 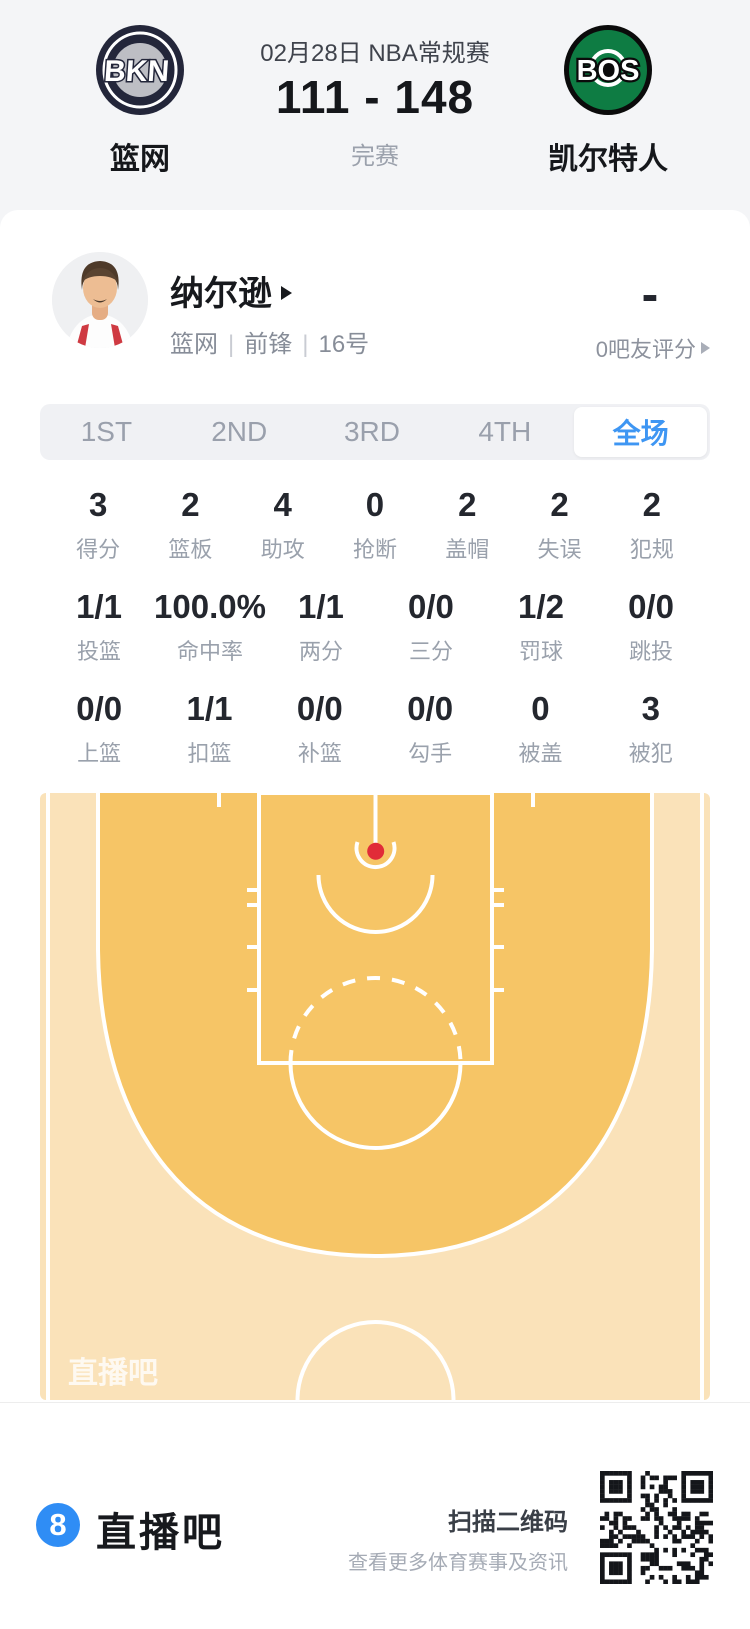 I want to click on stat-row: 3 得分 2 篮板 4 助攻 0 抢断 2 盖帽 2 失误 2 犯规, so click(x=375, y=525).